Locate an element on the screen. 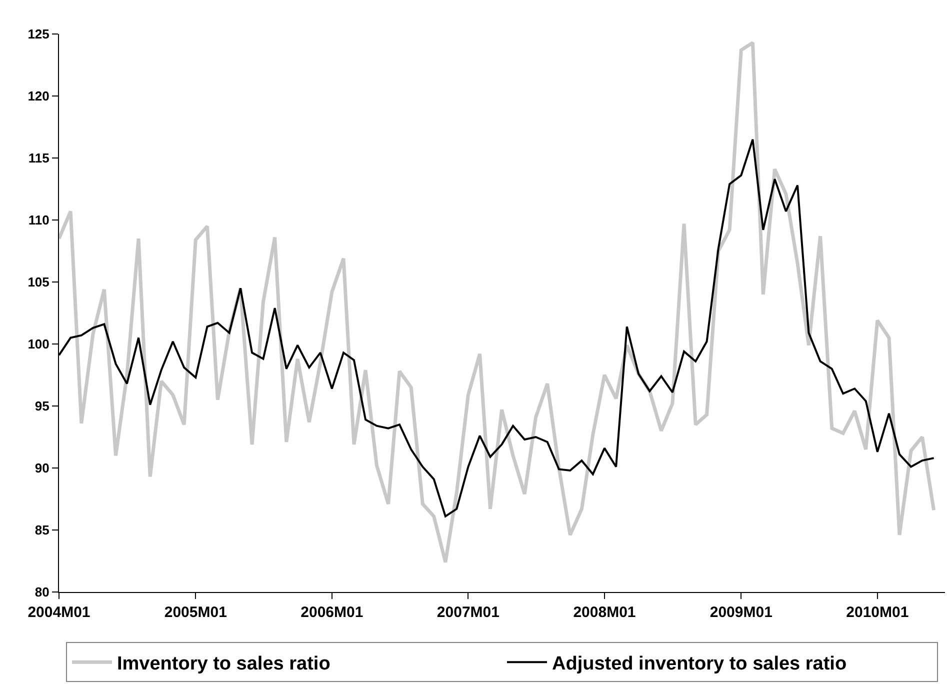  x-tick-label: 2004M01 is located at coordinates (59, 612).